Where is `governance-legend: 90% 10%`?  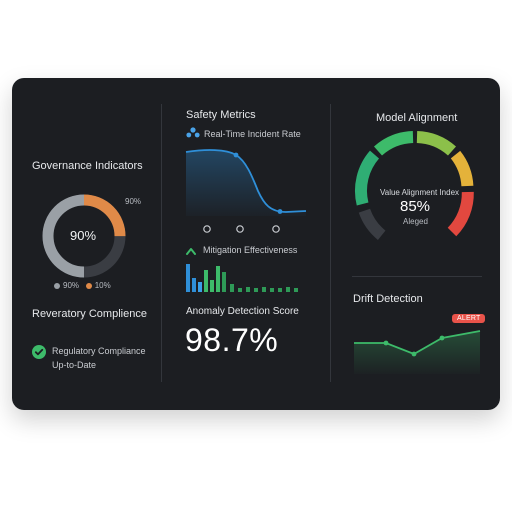 governance-legend: 90% 10% is located at coordinates (82, 285).